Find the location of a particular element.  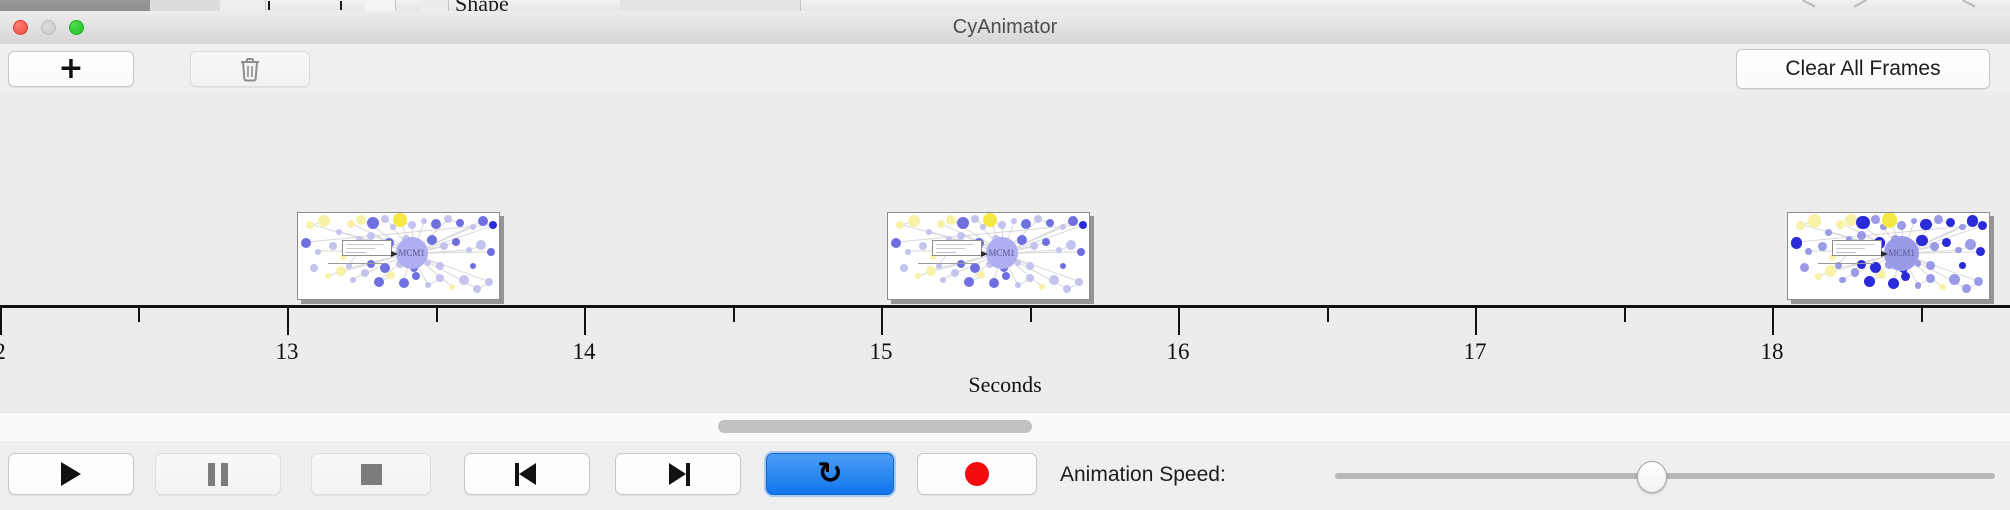

delete-frame-button is located at coordinates (250, 69).